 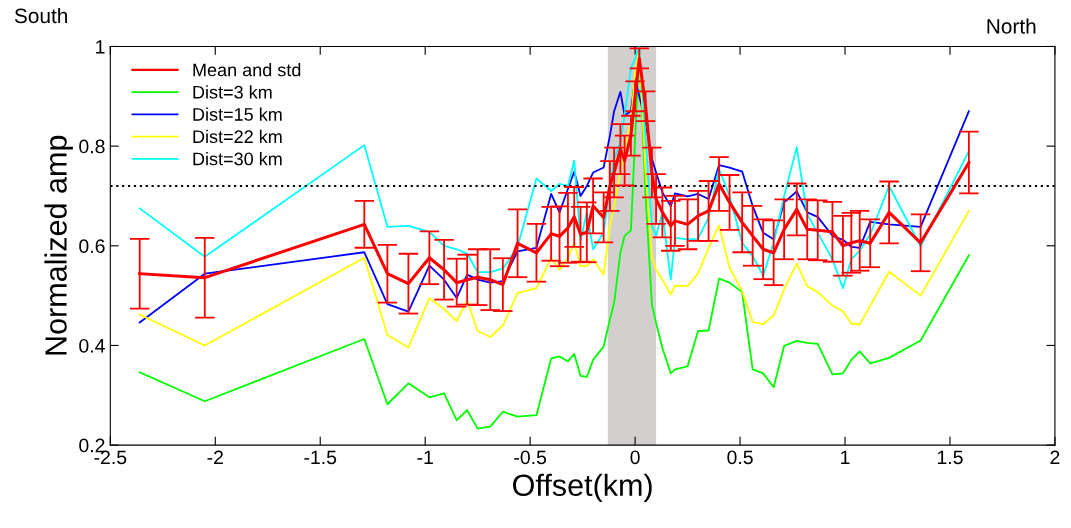 I want to click on x-tick-label: 0, so click(x=635, y=457).